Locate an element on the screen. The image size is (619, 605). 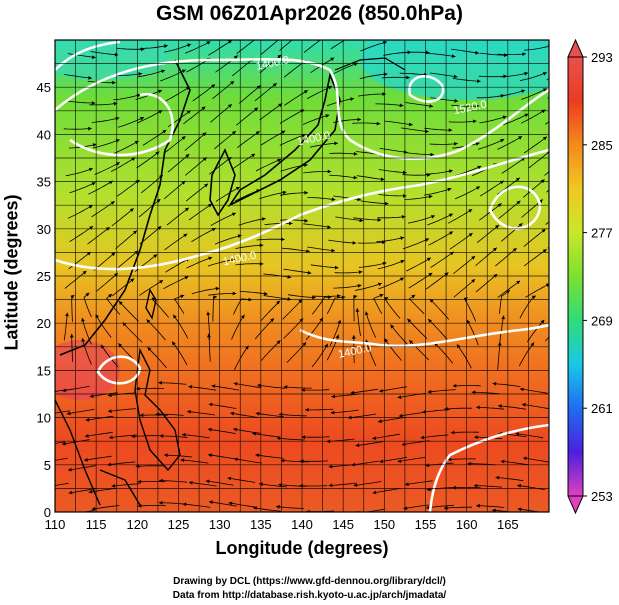
colorbar-tick-label: 293 is located at coordinates (602, 57).